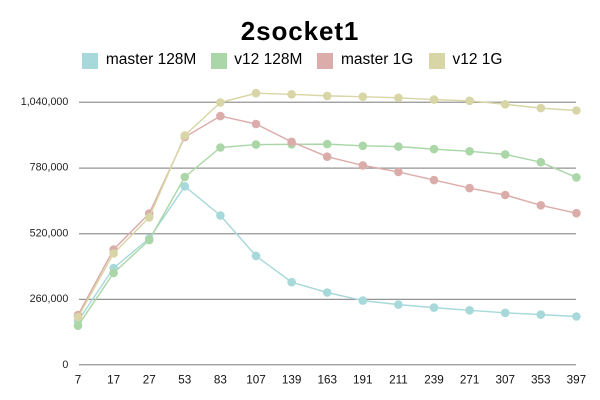  Describe the element at coordinates (398, 379) in the screenshot. I see `svg-text: 211` at that location.